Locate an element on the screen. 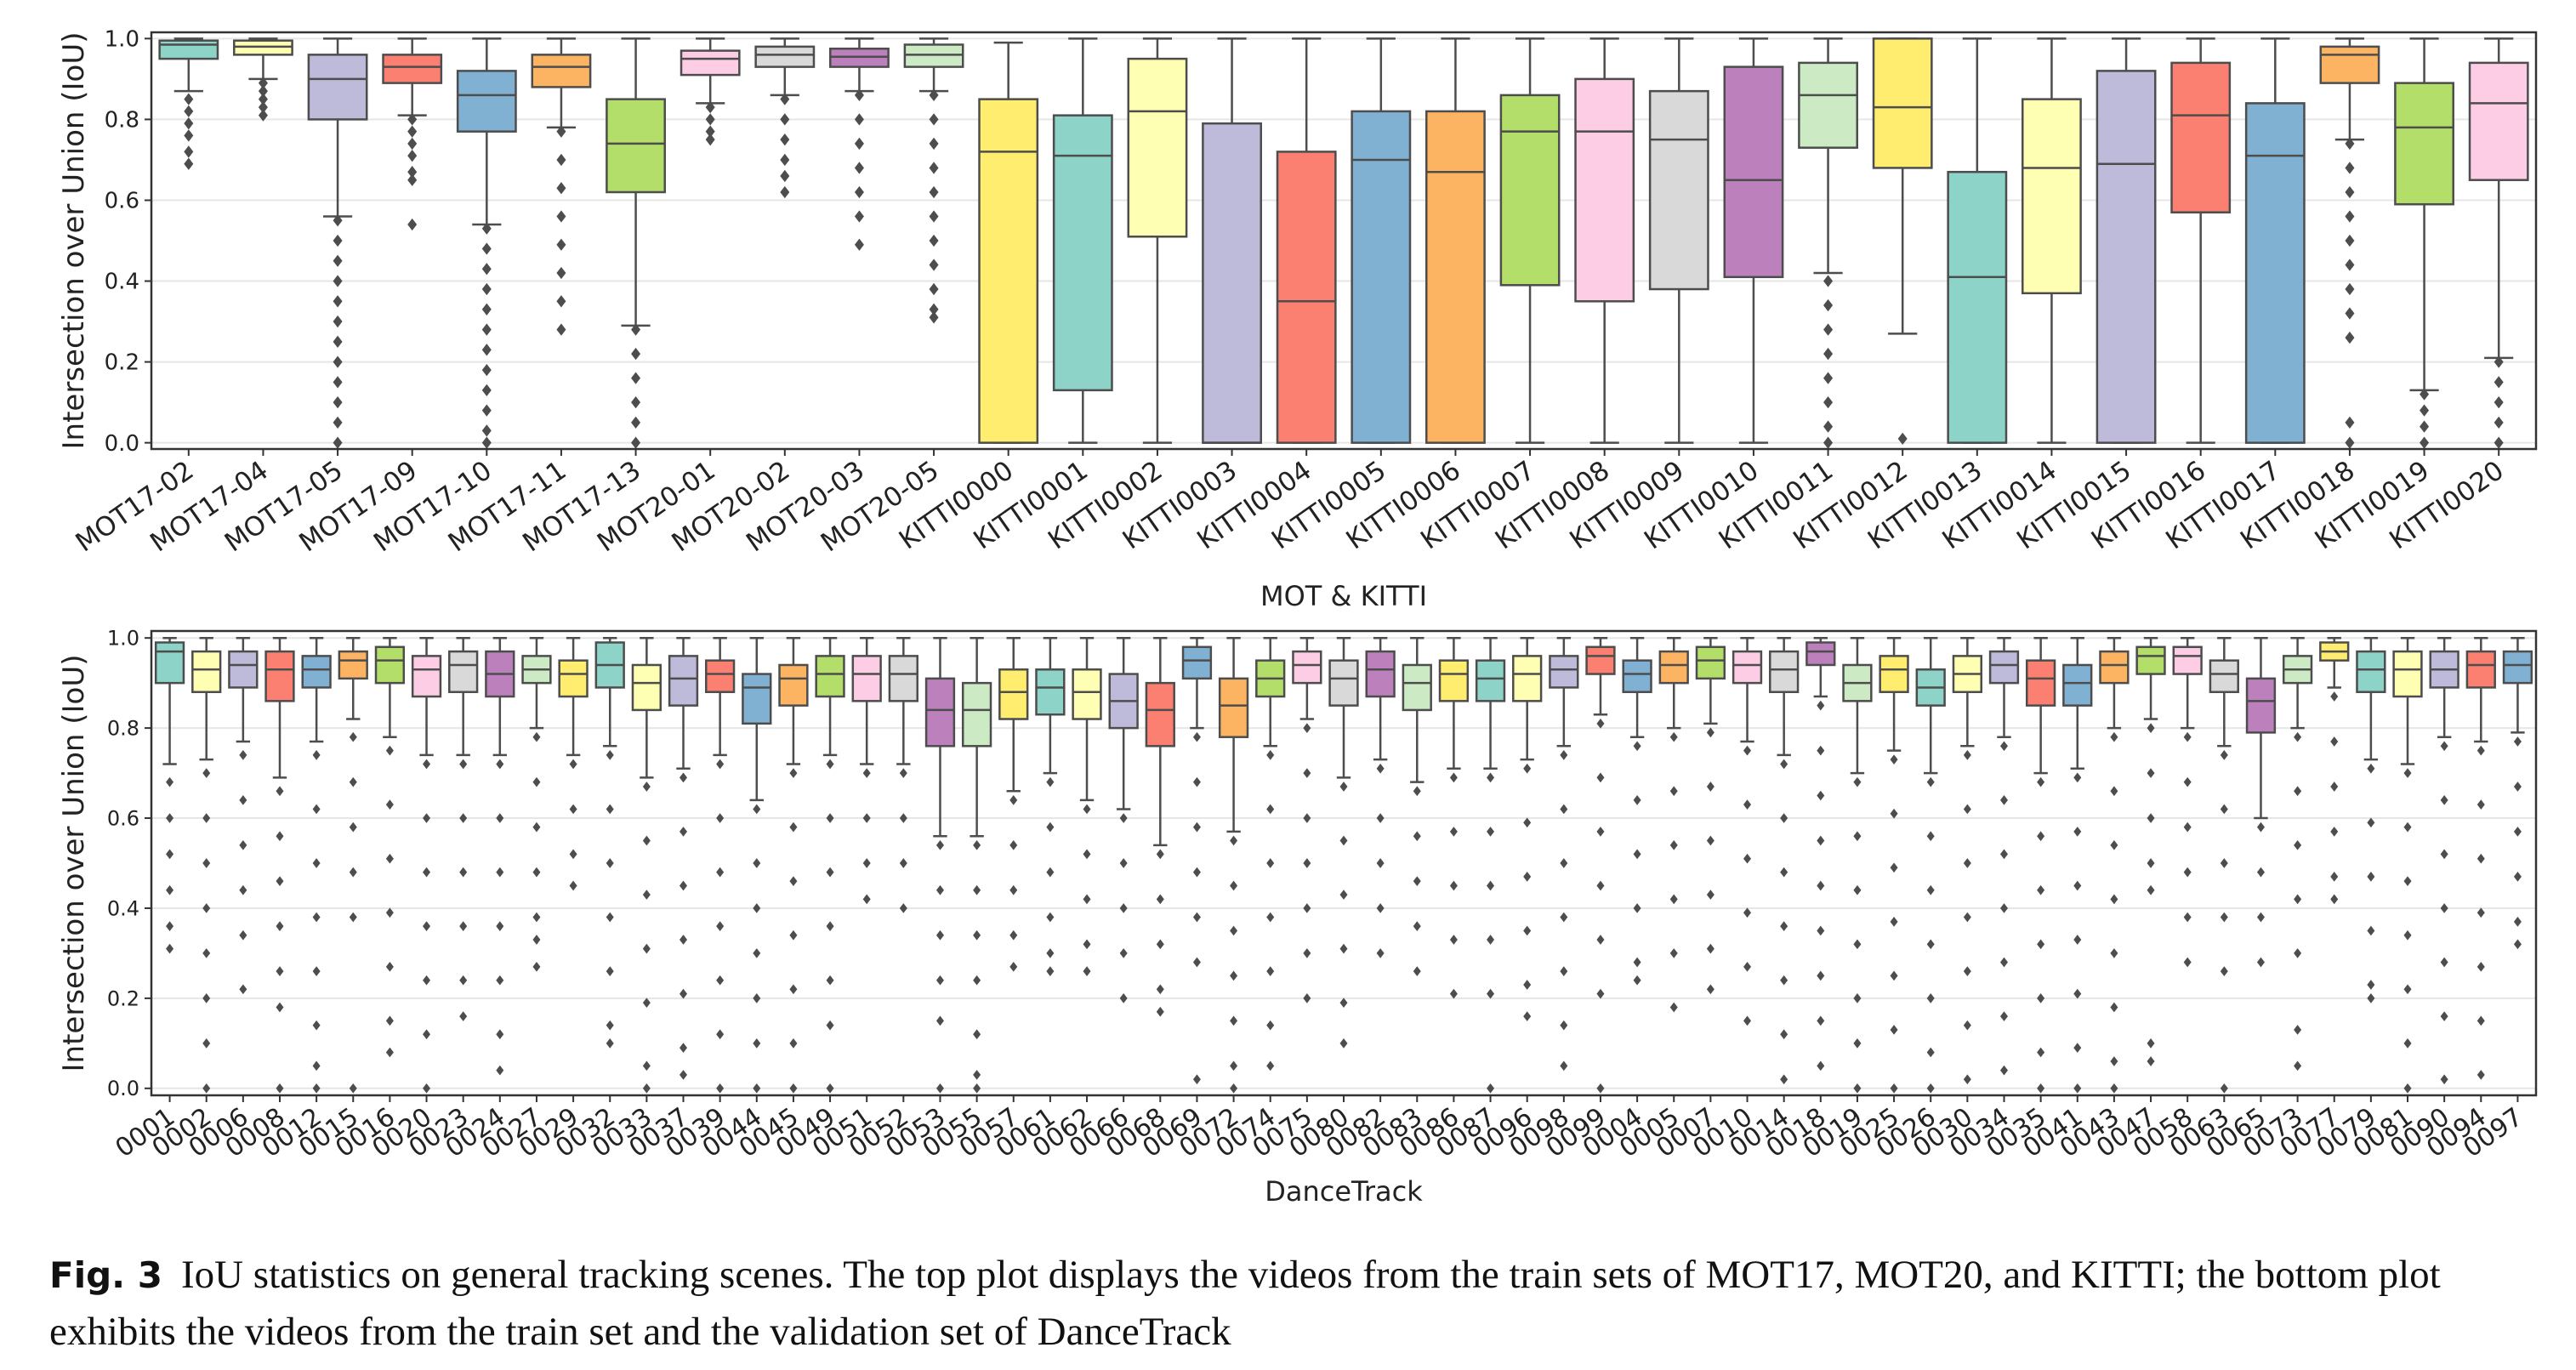 The height and width of the screenshot is (1370, 2576). box-KITTI0009 is located at coordinates (1678, 240).